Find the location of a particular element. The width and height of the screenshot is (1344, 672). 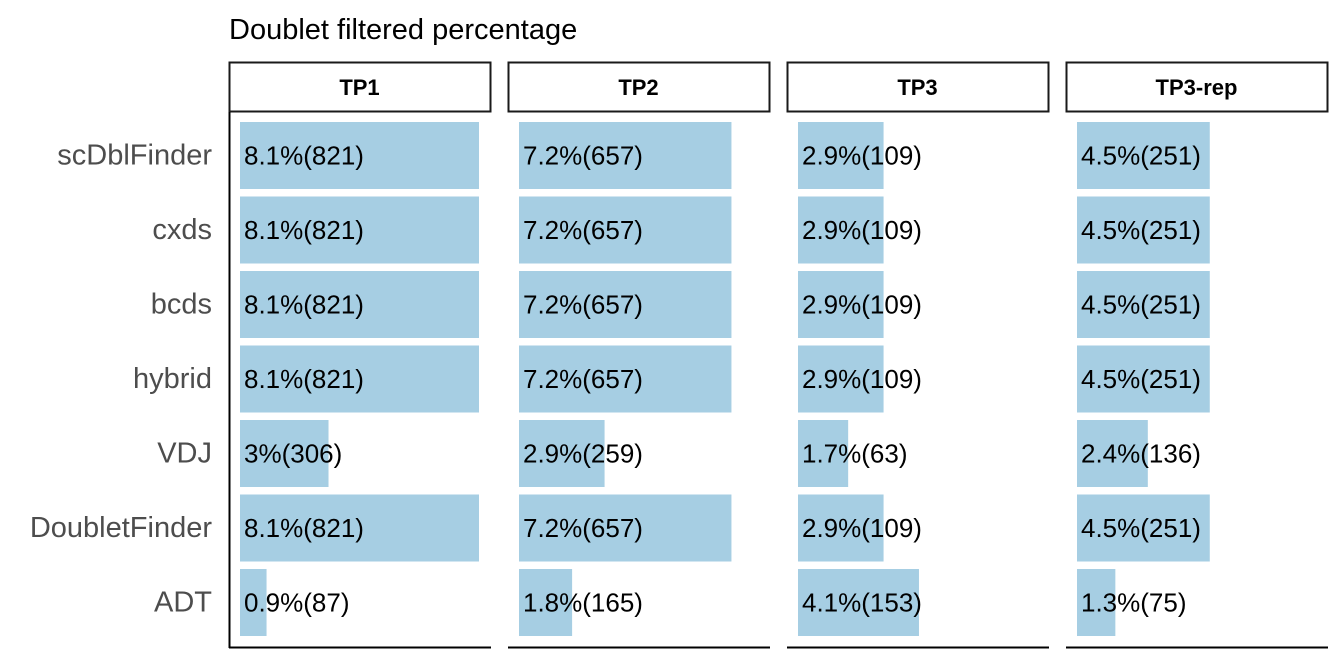

data-label: 1.8%(165) is located at coordinates (583, 603).